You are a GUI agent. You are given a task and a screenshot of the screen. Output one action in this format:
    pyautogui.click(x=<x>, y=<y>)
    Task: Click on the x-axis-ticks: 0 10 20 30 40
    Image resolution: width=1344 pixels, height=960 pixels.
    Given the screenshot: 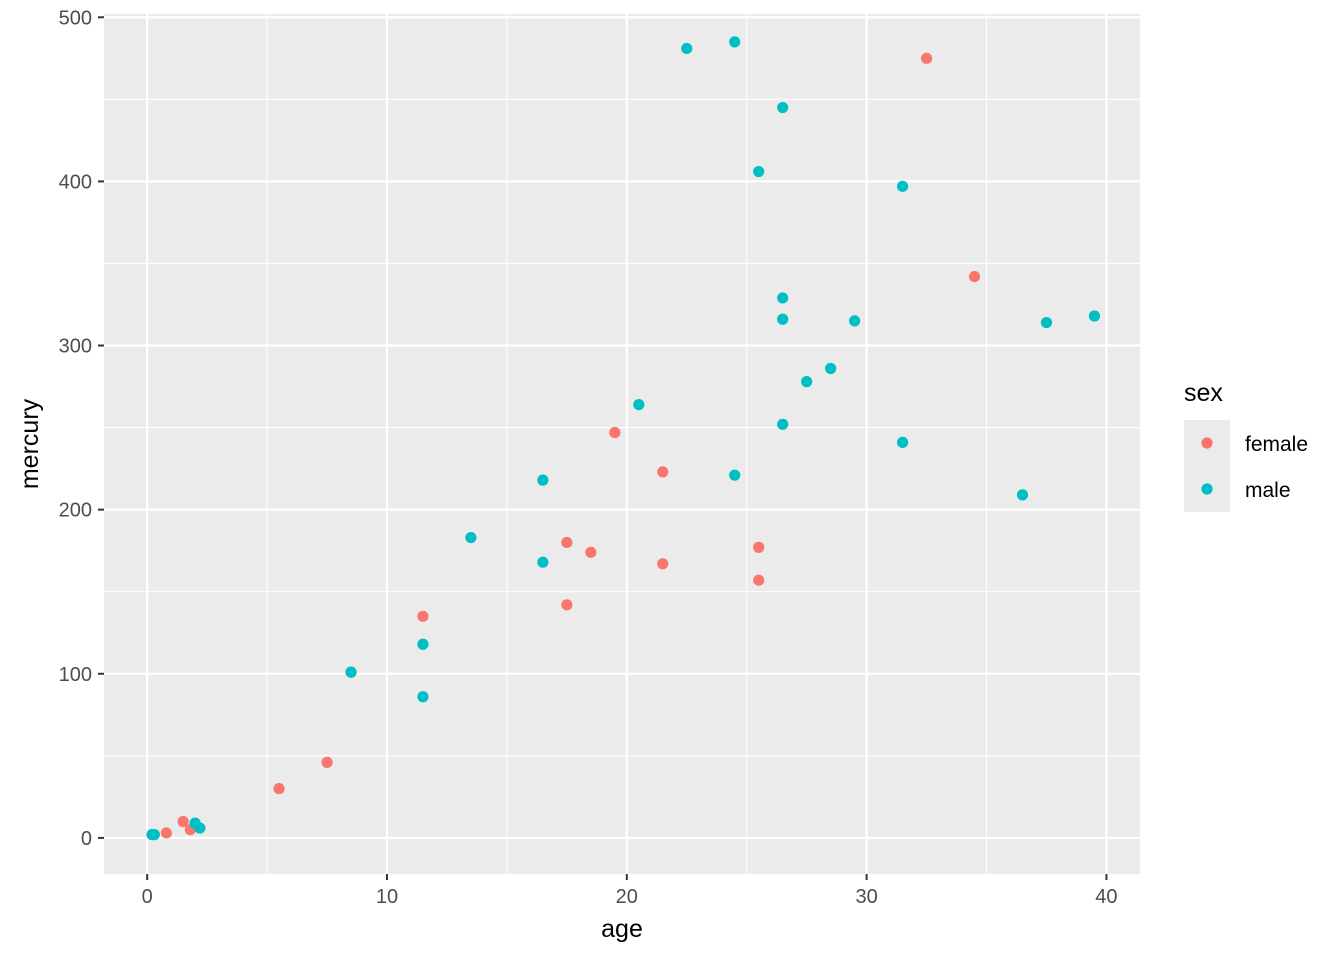 What is the action you would take?
    pyautogui.click(x=630, y=891)
    